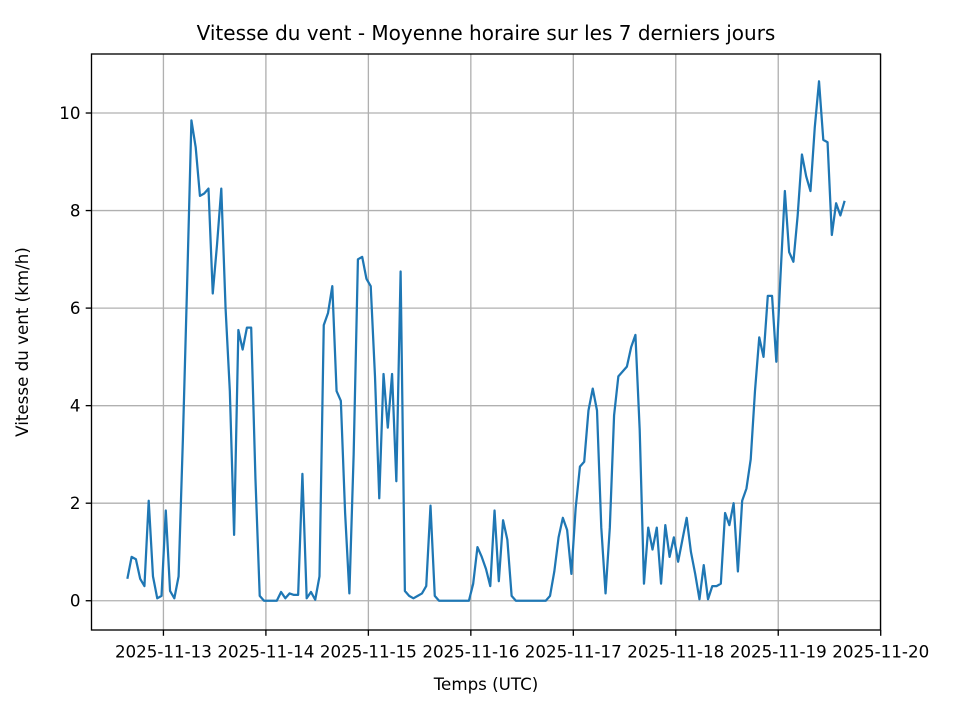 The width and height of the screenshot is (960, 720). What do you see at coordinates (486, 684) in the screenshot?
I see `x-axis-label: Temps (UTC)` at bounding box center [486, 684].